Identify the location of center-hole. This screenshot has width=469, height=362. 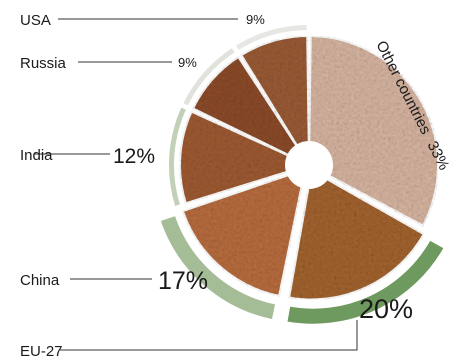
(309, 165).